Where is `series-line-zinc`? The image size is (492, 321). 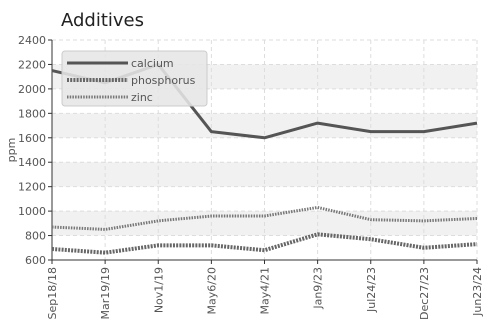
series-line-zinc is located at coordinates (264, 218).